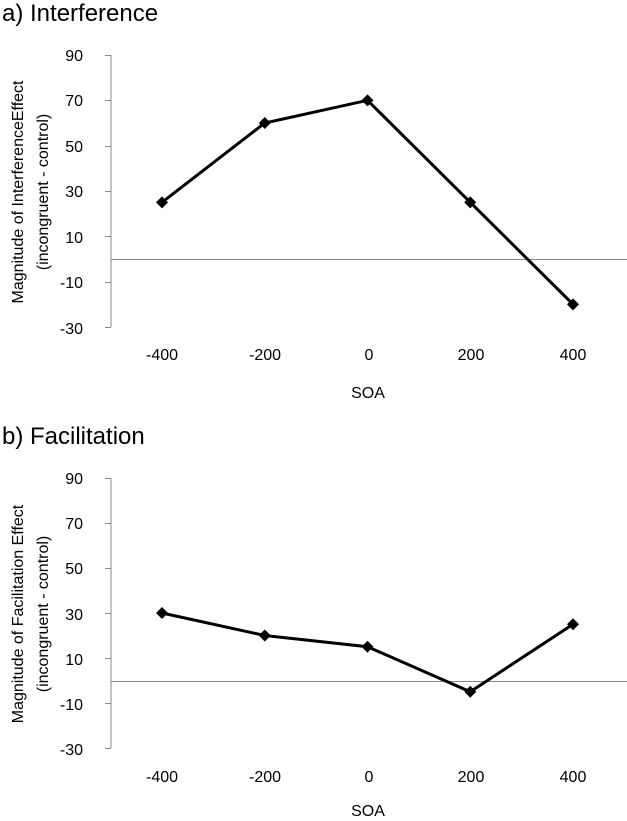  Describe the element at coordinates (18, 192) in the screenshot. I see `y-axis-label-line1: Magnitude of InterferenceEffect` at that location.